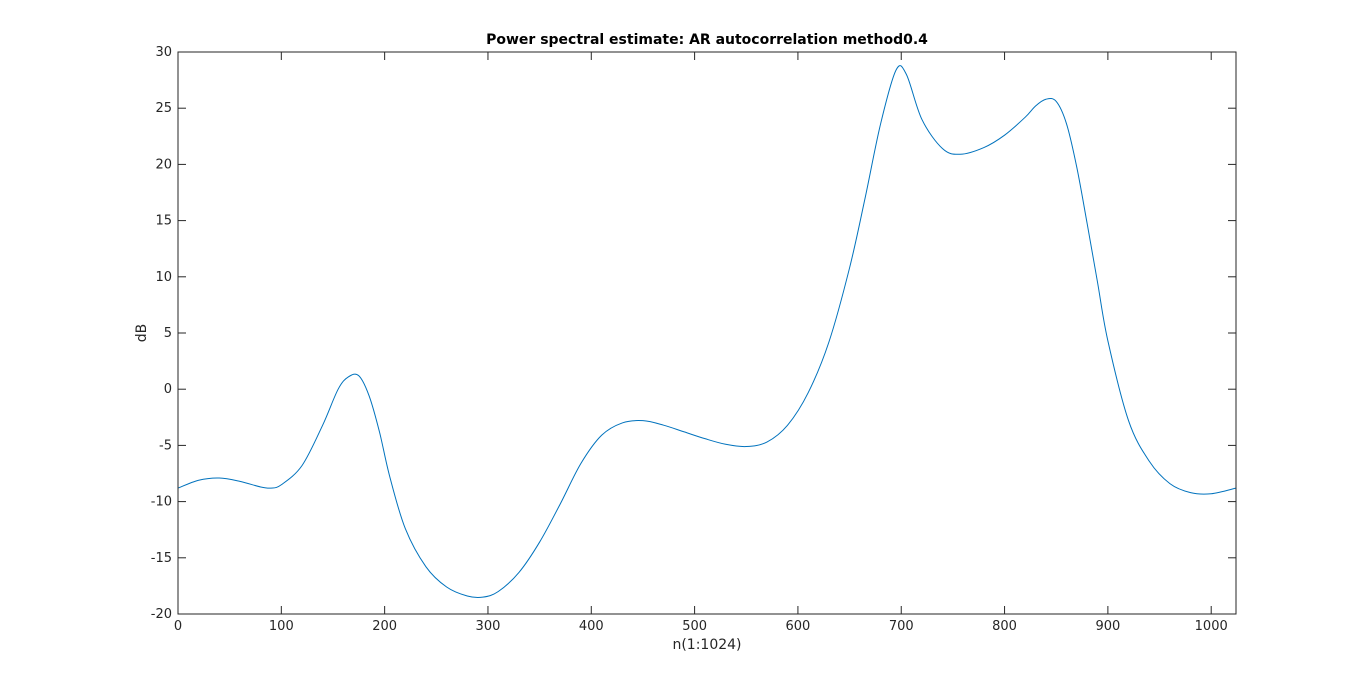 The width and height of the screenshot is (1366, 690). I want to click on x-axis-label: n(1:1024), so click(706, 645).